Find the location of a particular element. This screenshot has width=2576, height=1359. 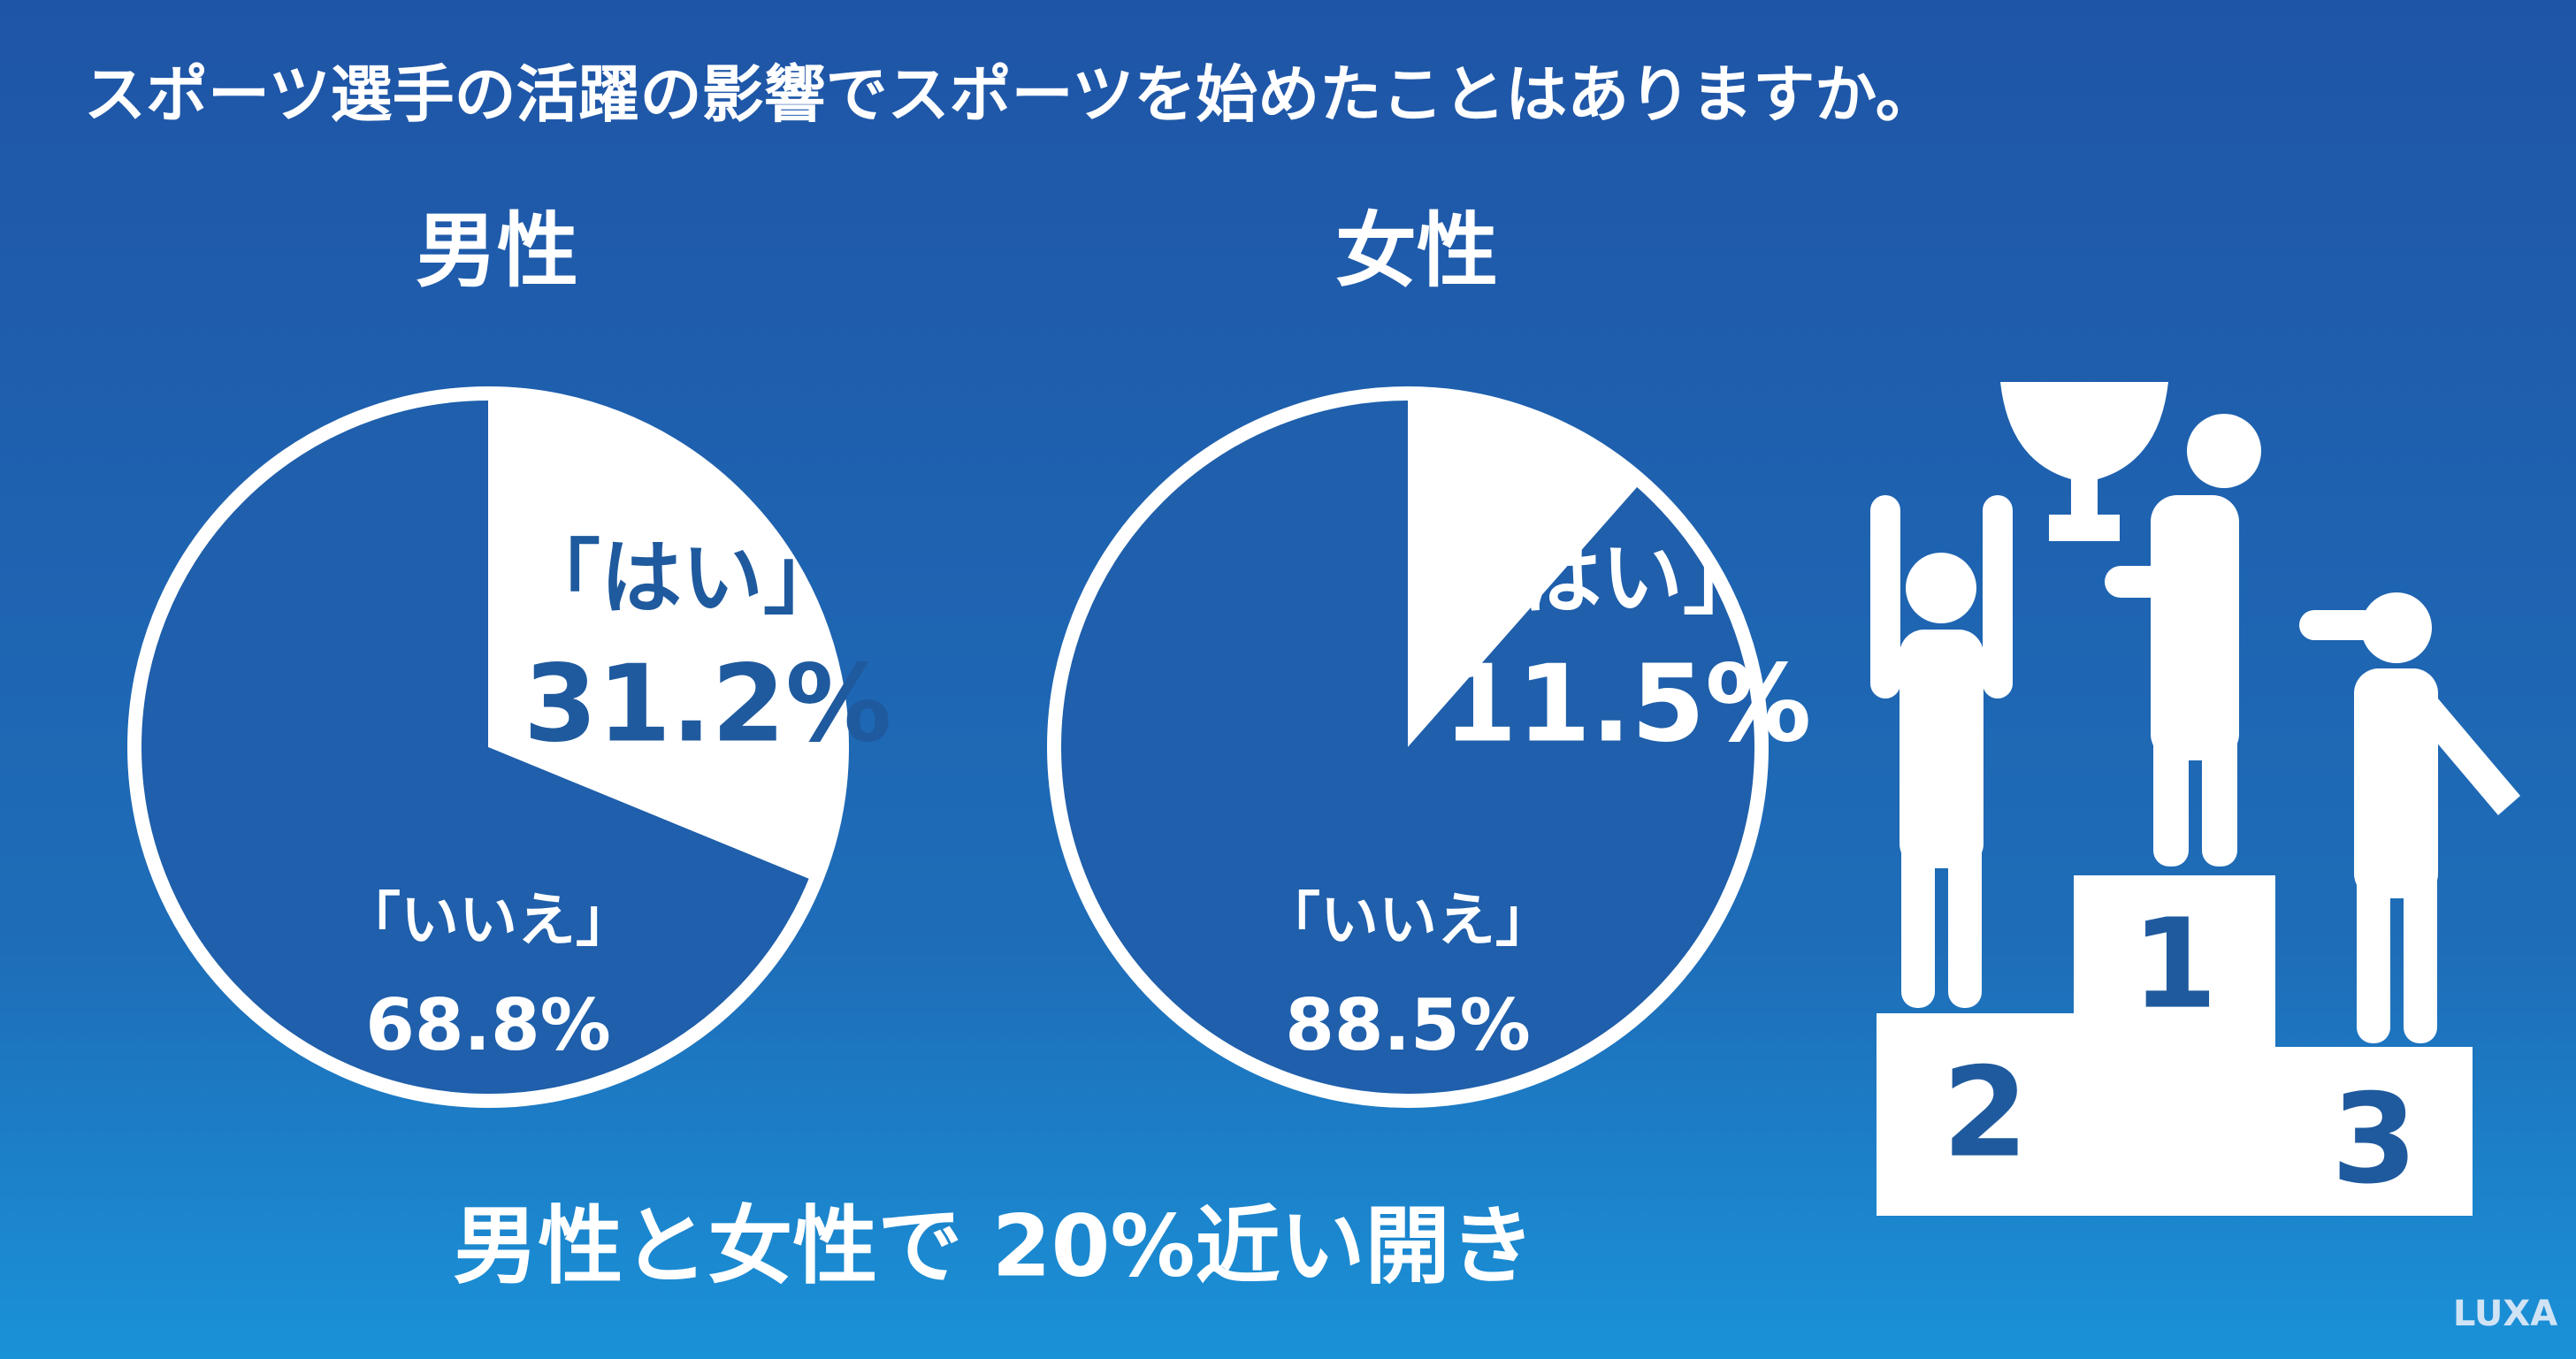

pie-title: 女性 is located at coordinates (1416, 250).